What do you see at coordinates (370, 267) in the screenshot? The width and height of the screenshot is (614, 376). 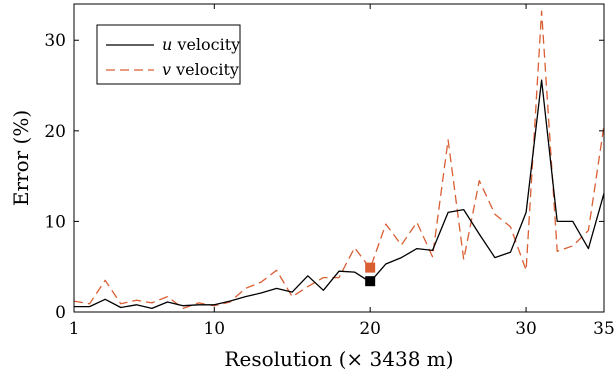 I see `highlight-marker-v` at bounding box center [370, 267].